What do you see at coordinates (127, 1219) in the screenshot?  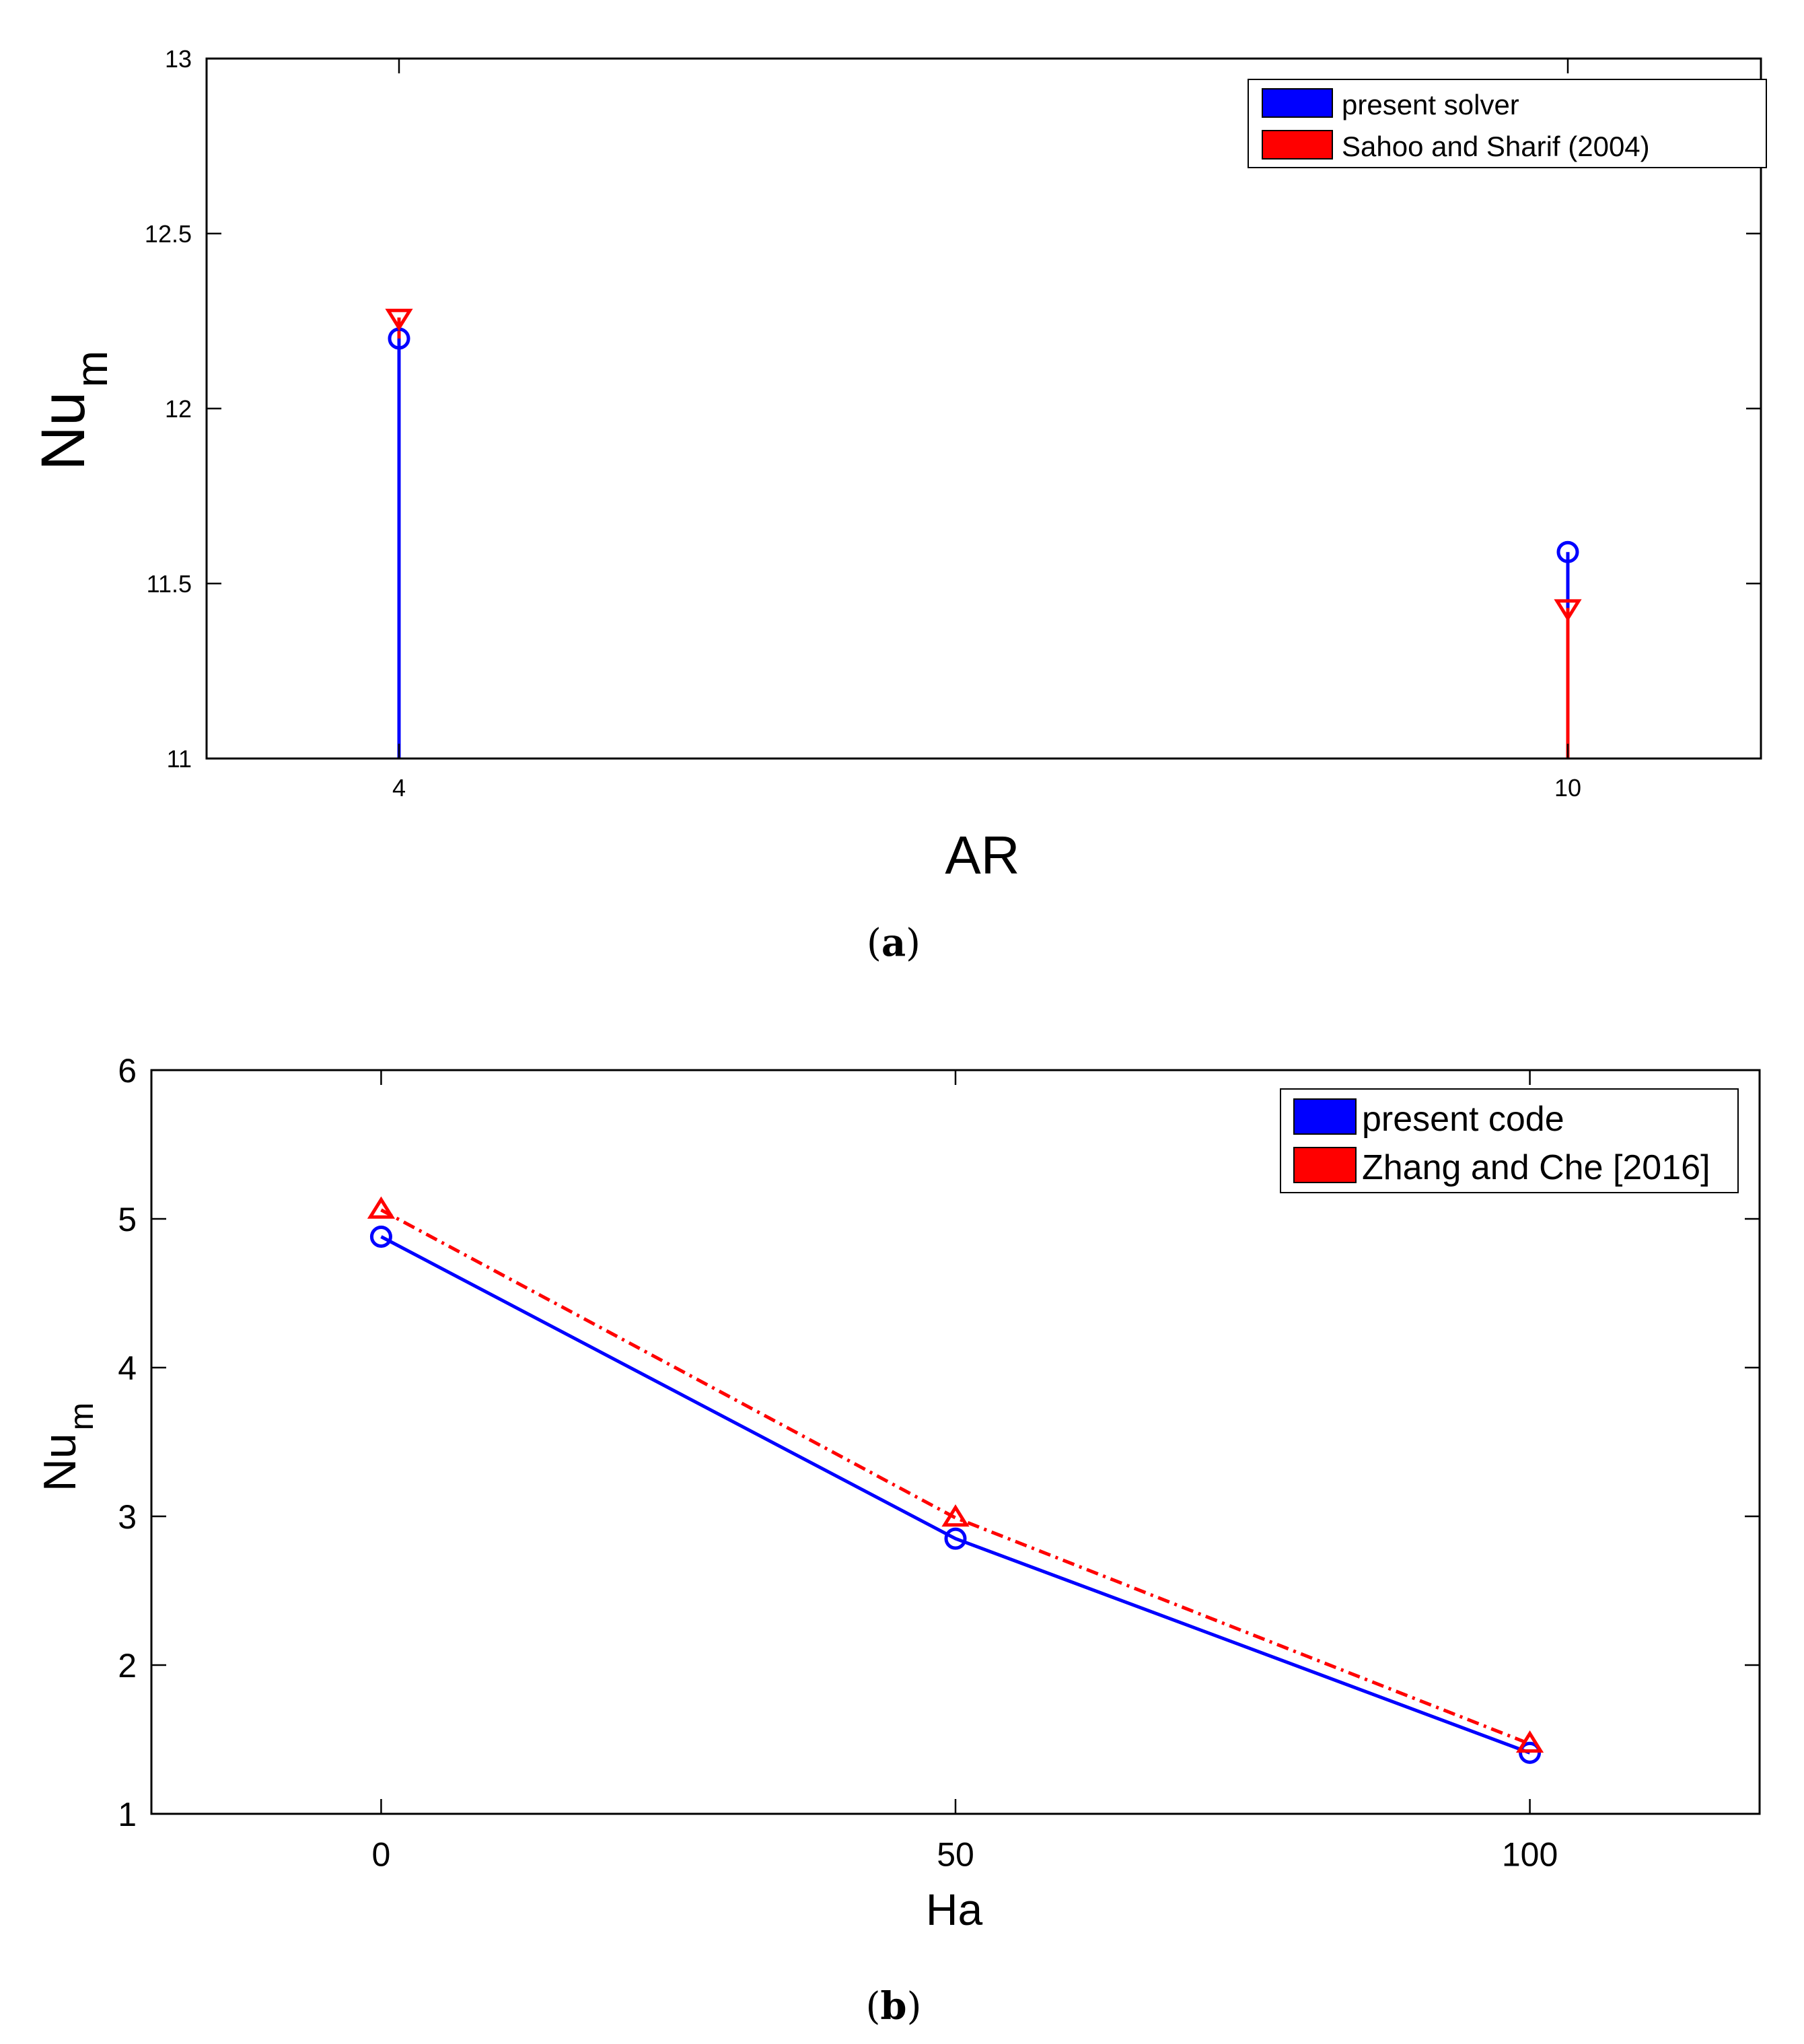 I see `chart-b-y-tick-label: 5` at bounding box center [127, 1219].